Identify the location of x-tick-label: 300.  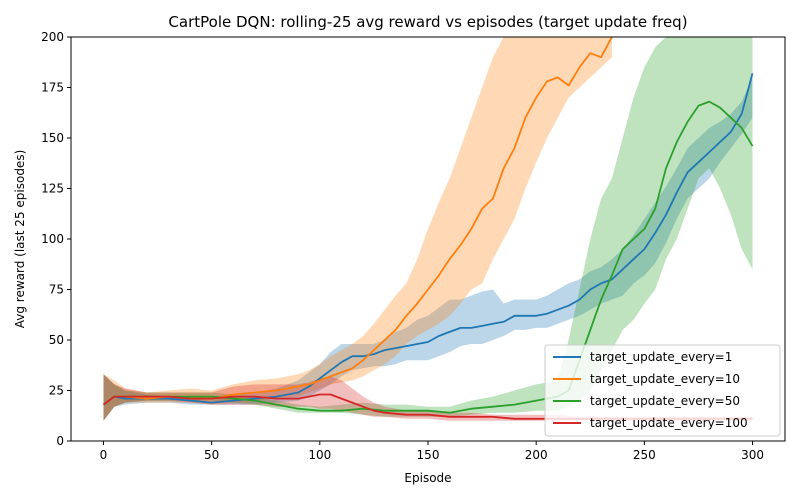
(752, 455).